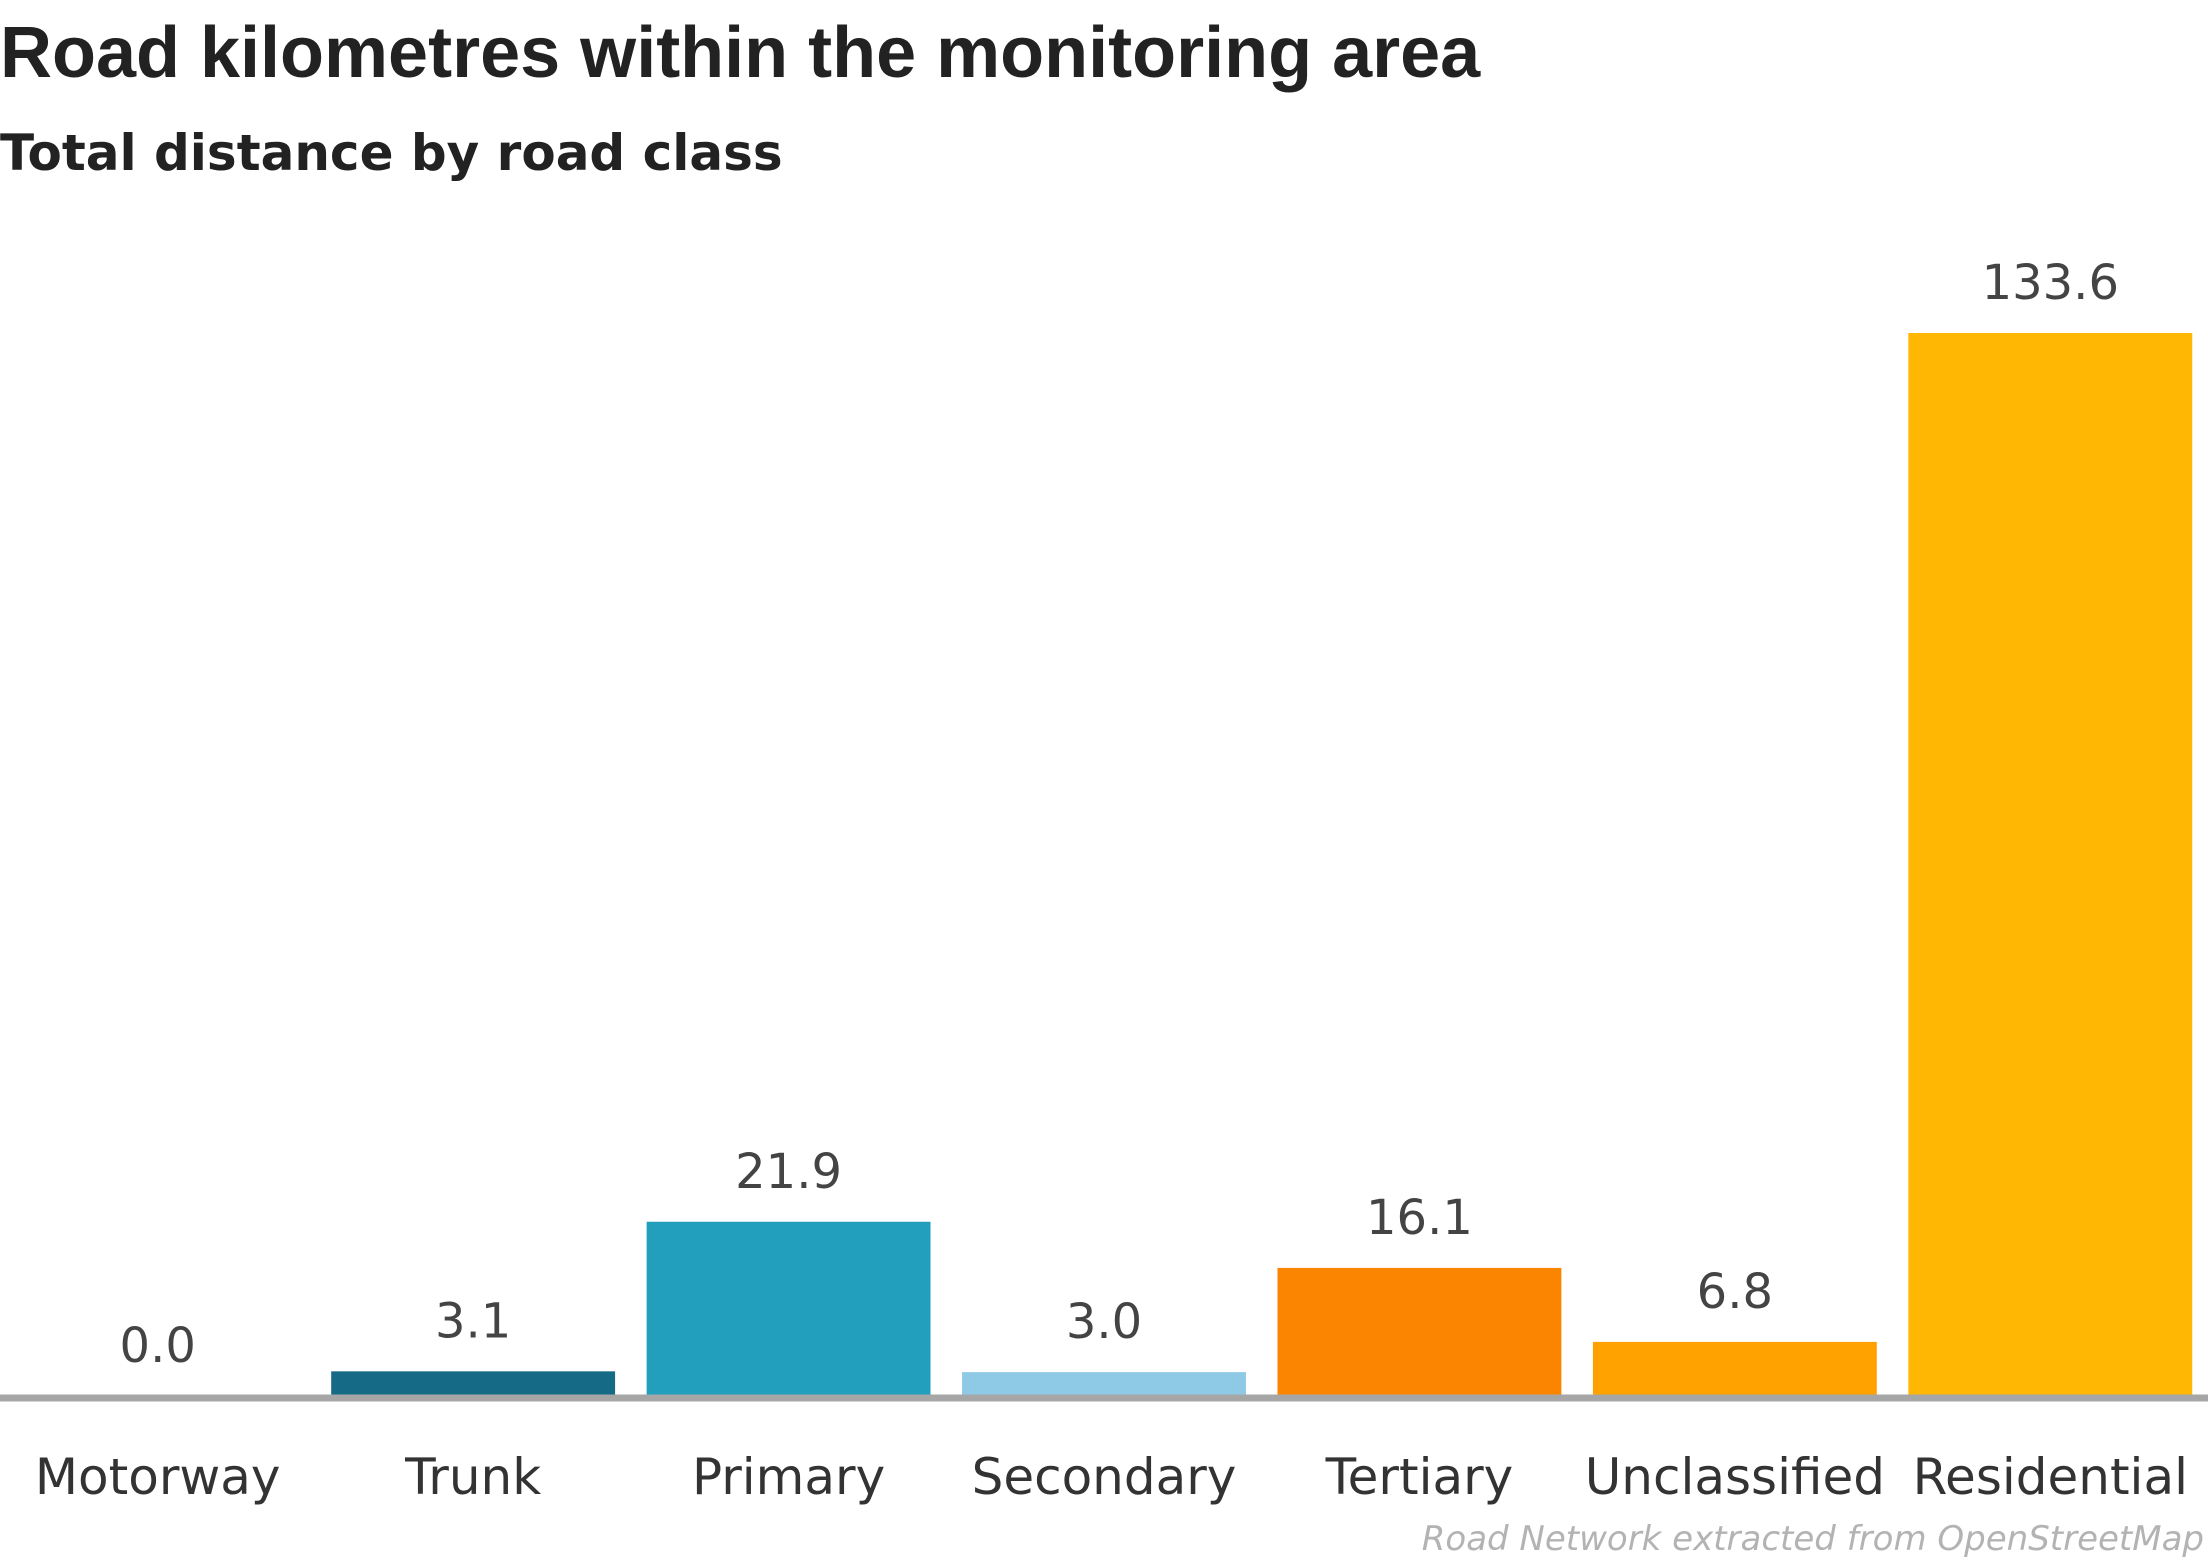 The height and width of the screenshot is (1564, 2208). I want to click on tick-label-unclassified: Unclassified, so click(1735, 1477).